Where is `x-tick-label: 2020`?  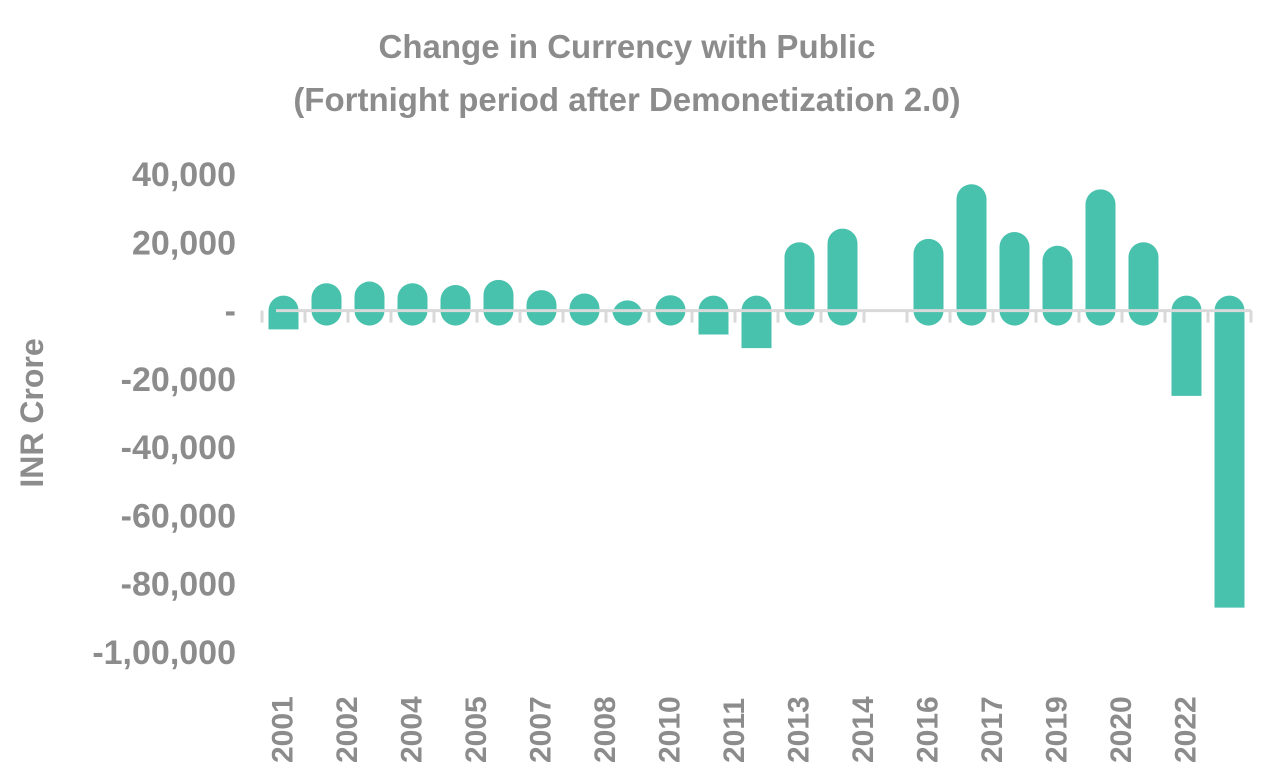 x-tick-label: 2020 is located at coordinates (1121, 729).